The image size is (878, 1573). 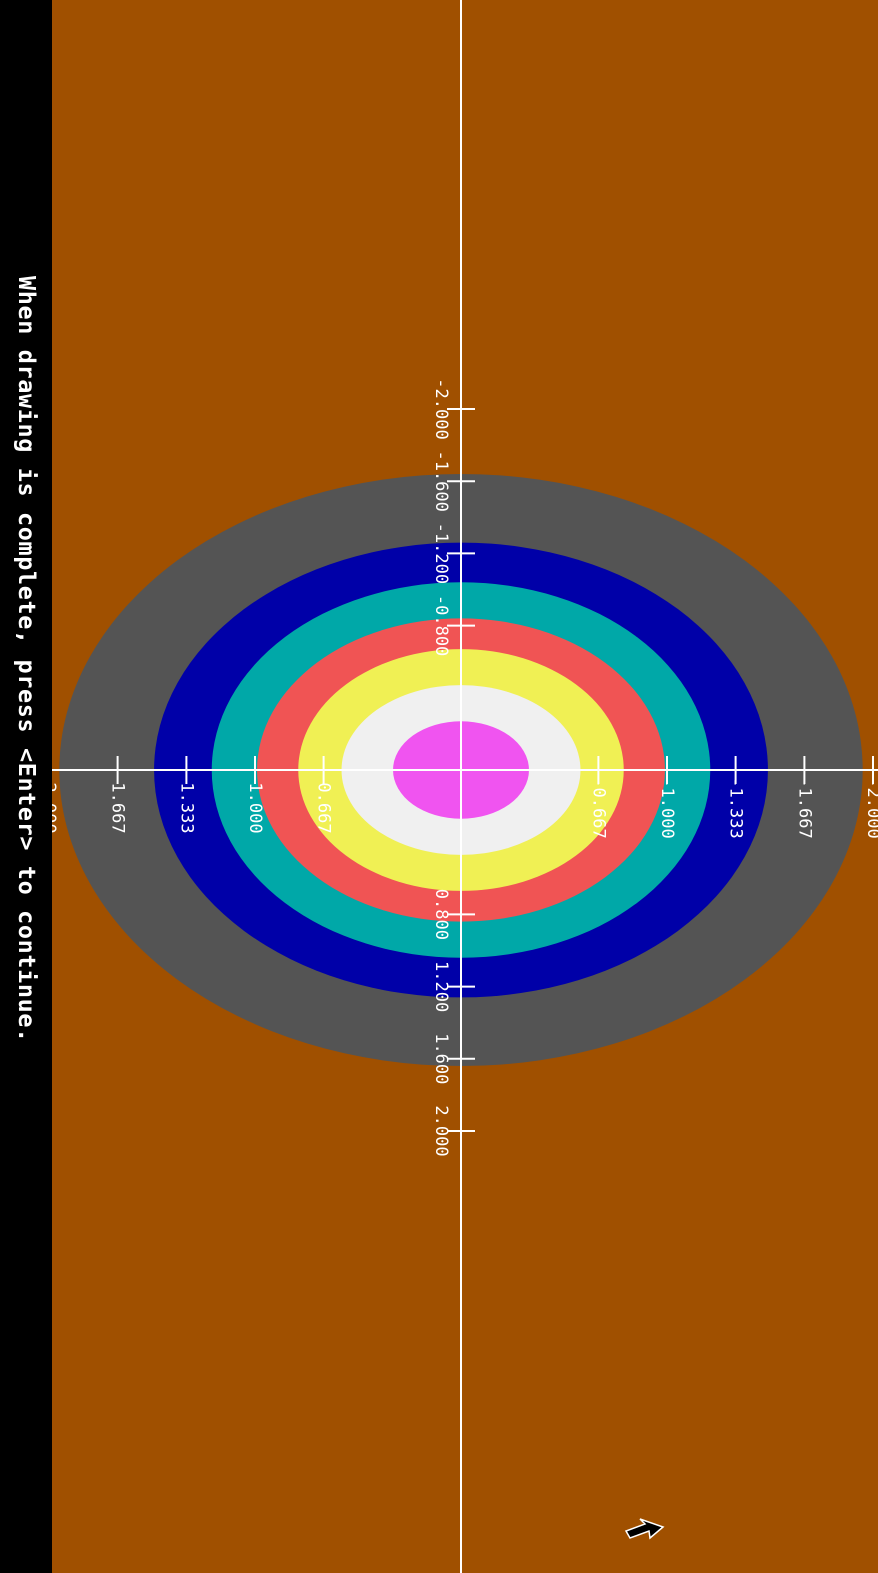 What do you see at coordinates (441, 553) in the screenshot?
I see `x-tick-label-3: -1.200` at bounding box center [441, 553].